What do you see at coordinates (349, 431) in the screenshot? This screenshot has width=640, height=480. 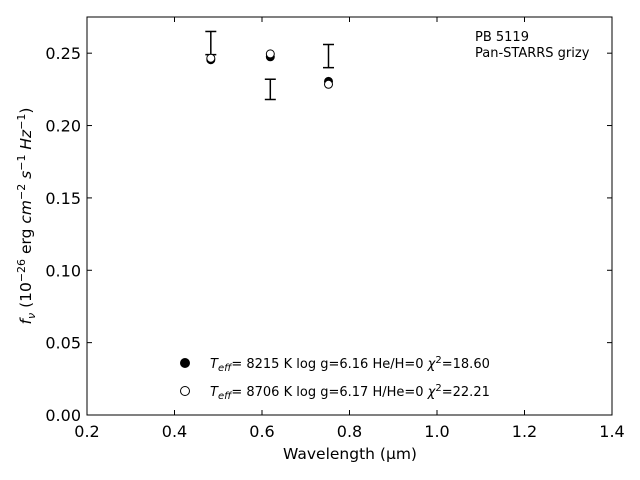 I see `x-tick-label-3: 0.8` at bounding box center [349, 431].